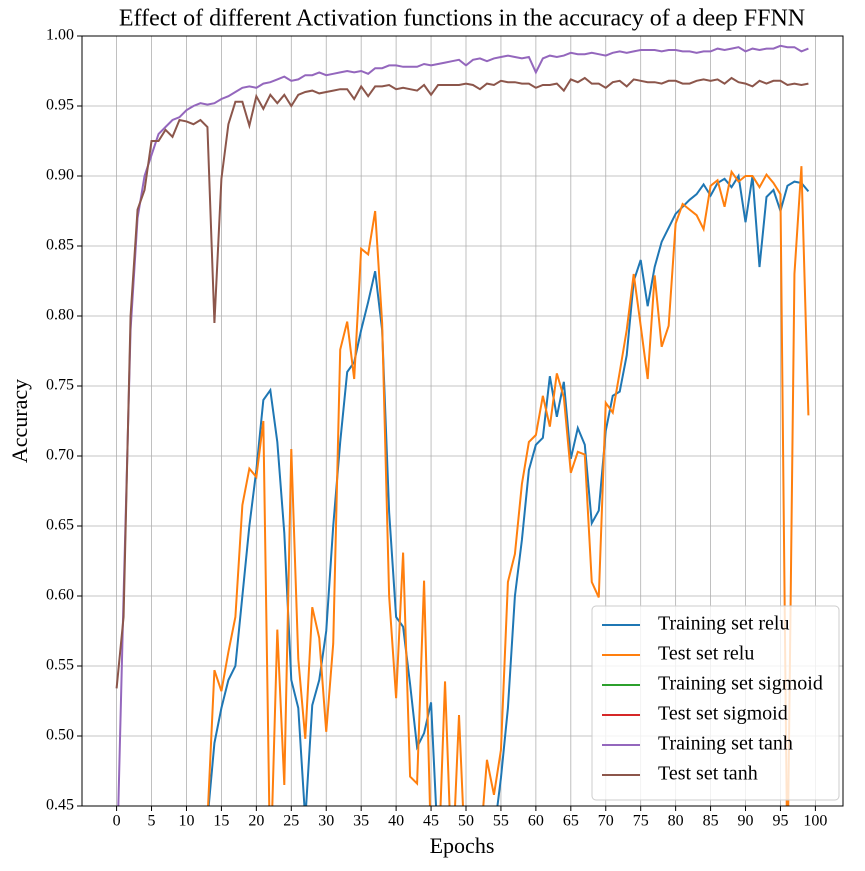 The width and height of the screenshot is (865, 871). I want to click on x-tick-label: 70, so click(606, 821).